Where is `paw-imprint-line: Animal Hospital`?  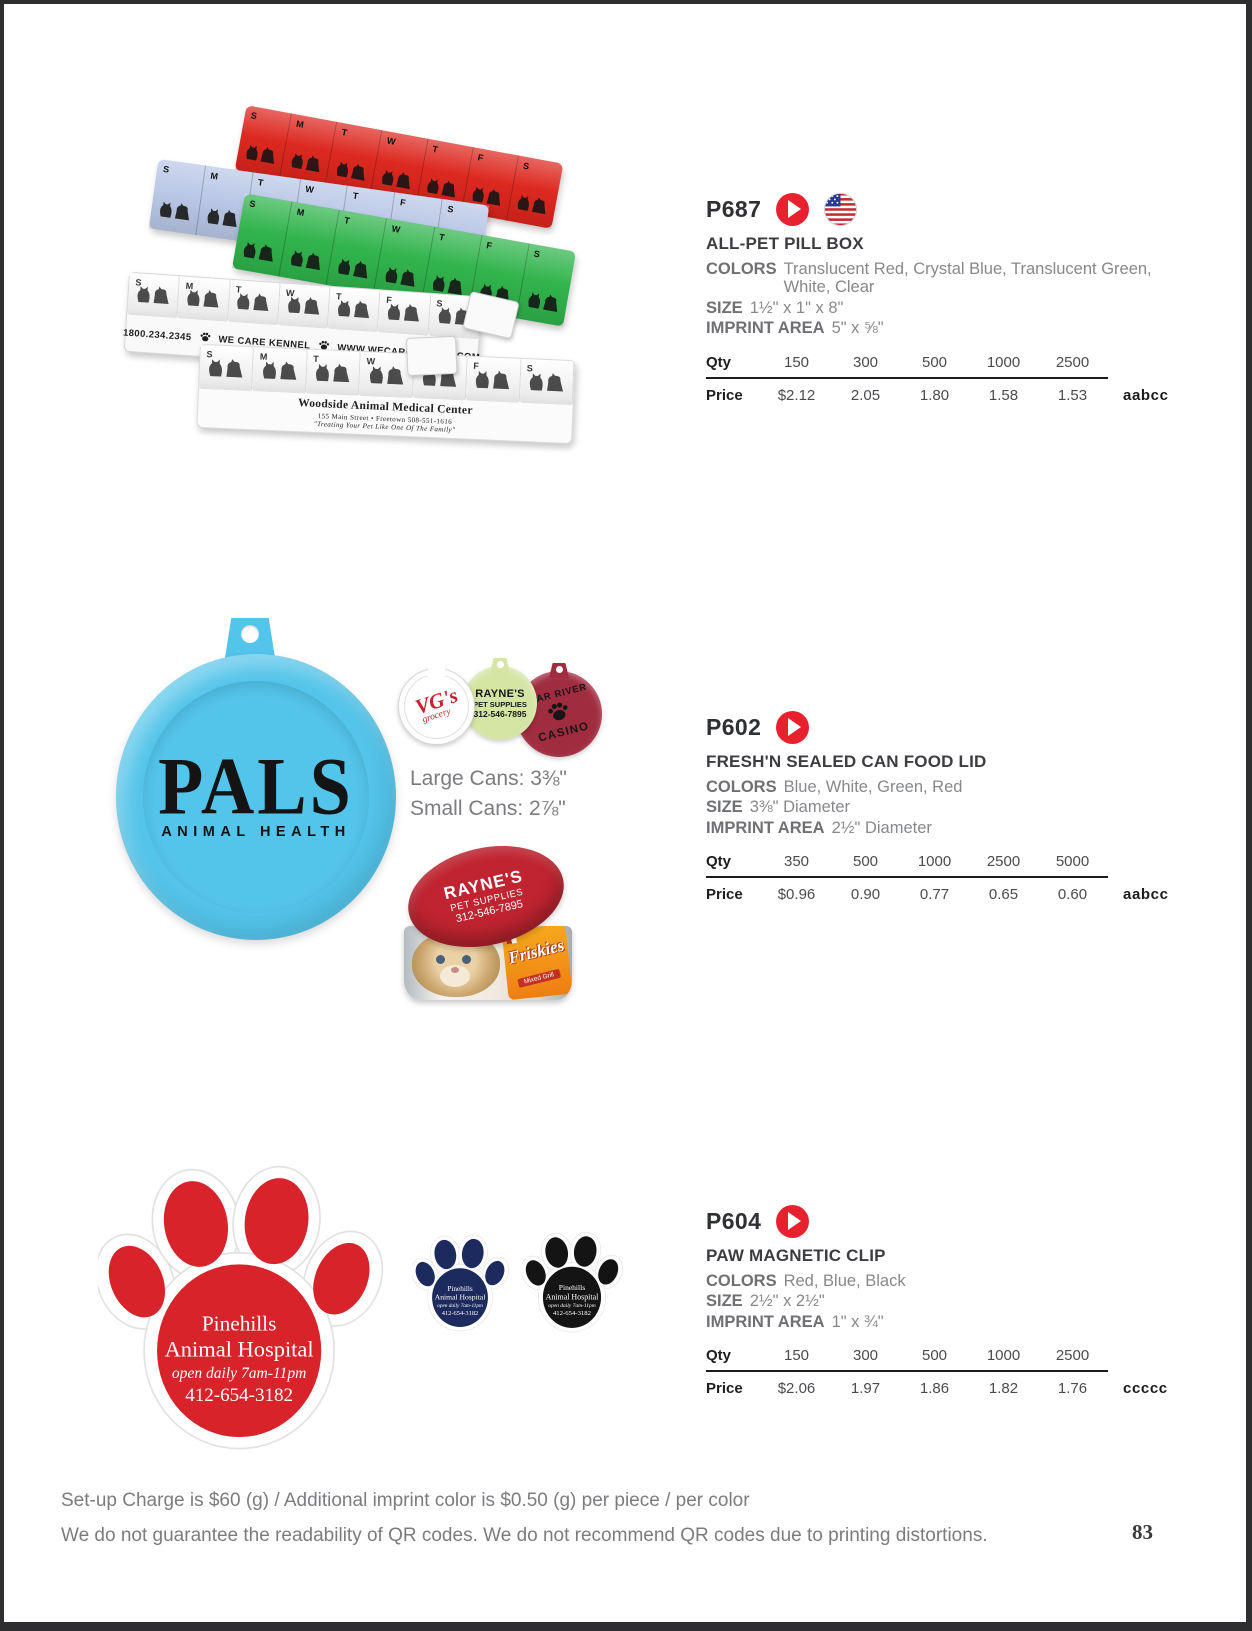
paw-imprint-line: Animal Hospital is located at coordinates (572, 1296).